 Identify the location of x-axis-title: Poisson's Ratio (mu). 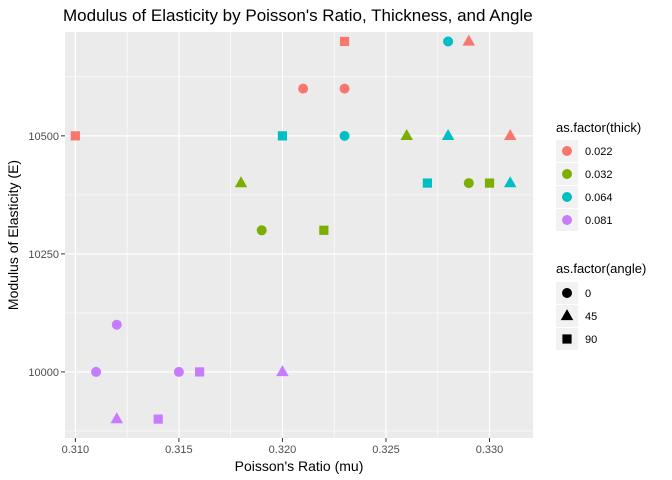
(299, 466).